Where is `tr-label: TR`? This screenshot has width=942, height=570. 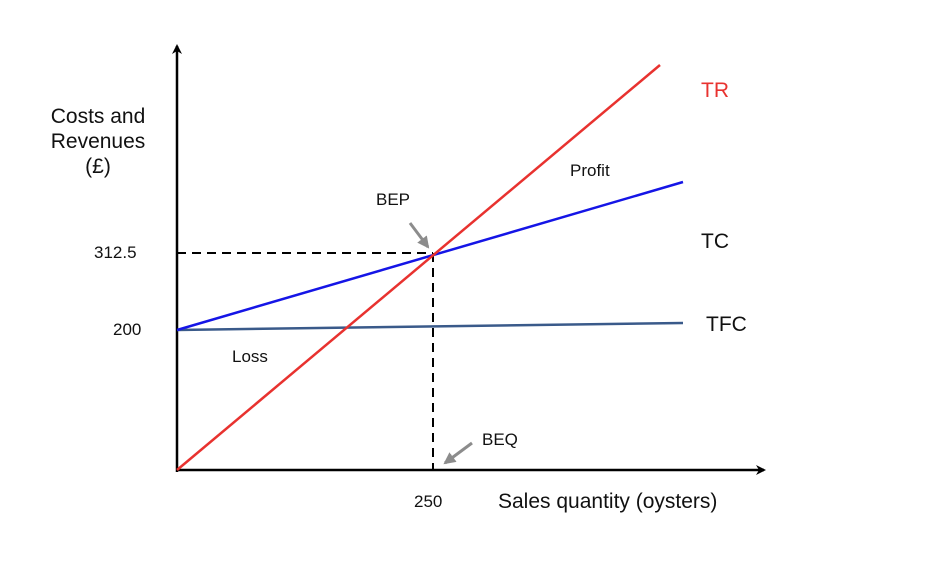 tr-label: TR is located at coordinates (715, 90).